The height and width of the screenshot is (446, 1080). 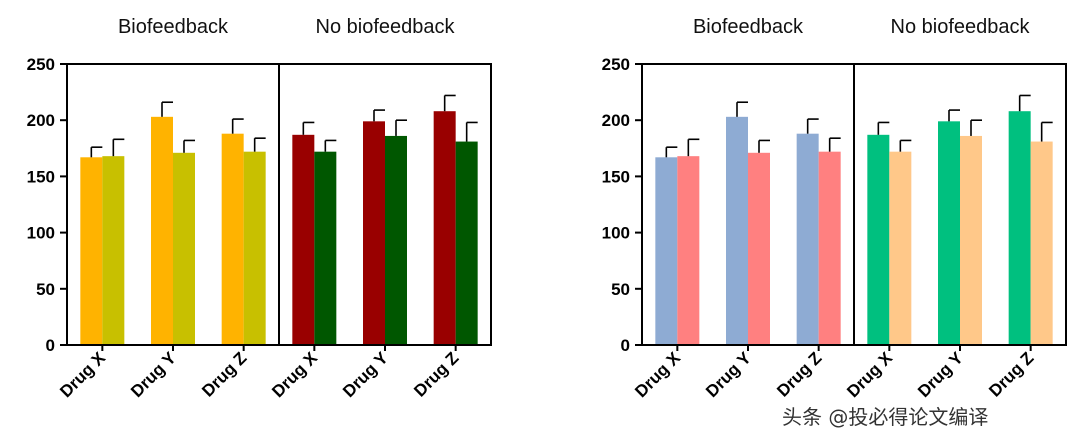 What do you see at coordinates (885, 417) in the screenshot?
I see `watermark: 头条 @投必得论文编译` at bounding box center [885, 417].